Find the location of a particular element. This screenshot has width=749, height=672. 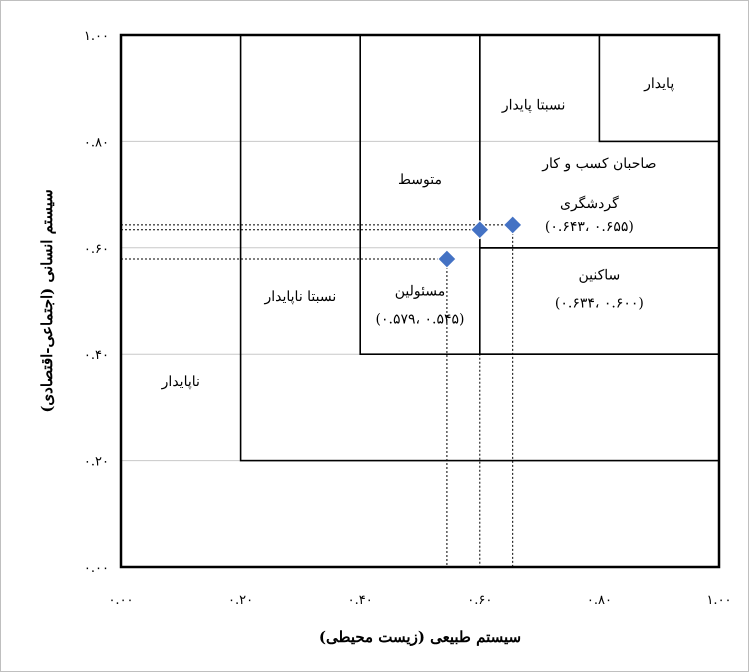

region-label-relatively-stable: نسبتا پایدار is located at coordinates (533, 105).